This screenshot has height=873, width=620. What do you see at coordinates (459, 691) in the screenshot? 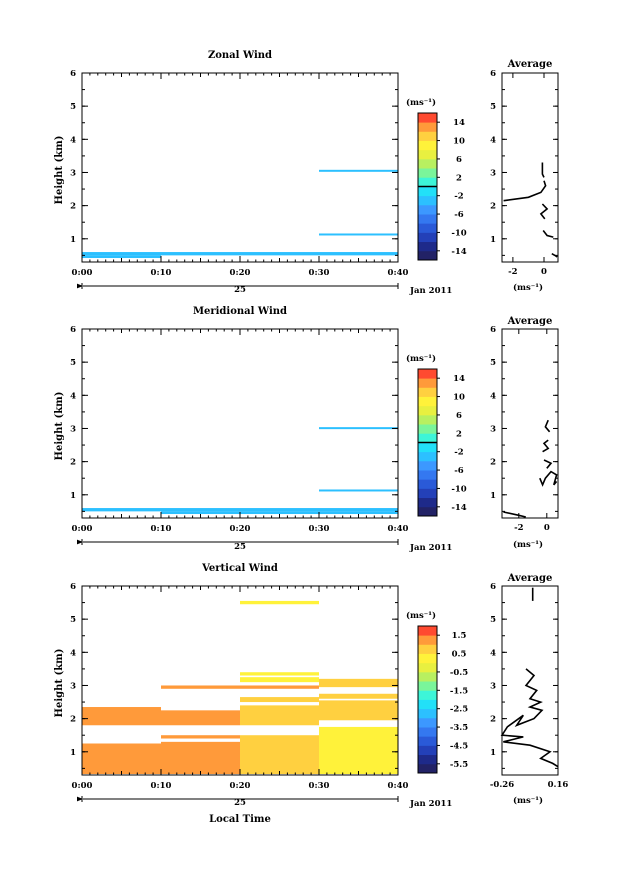
I see `colorbar-tick-label: -1.5` at bounding box center [459, 691].